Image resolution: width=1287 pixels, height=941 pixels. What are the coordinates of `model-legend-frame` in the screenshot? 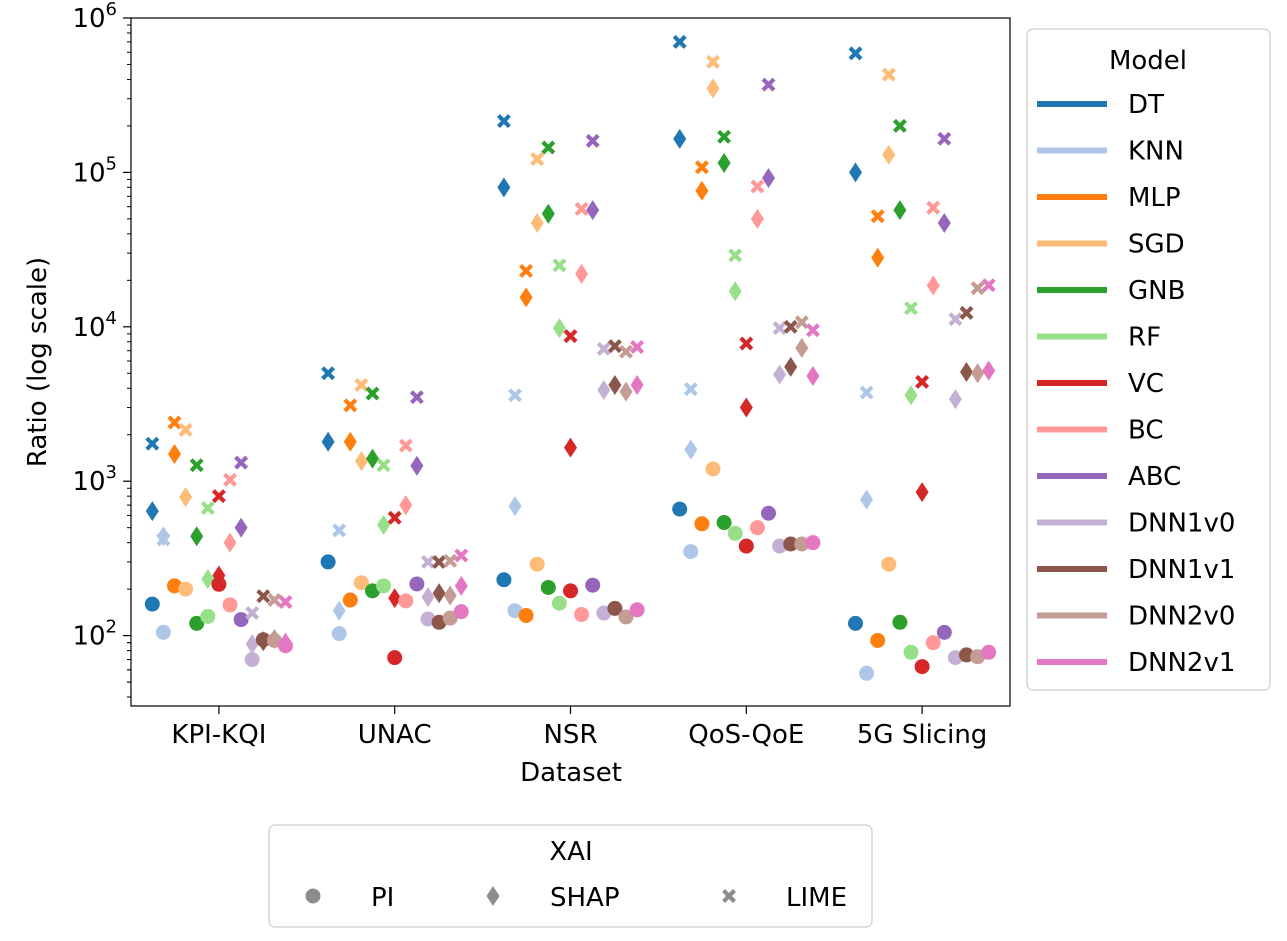 It's located at (1148, 359).